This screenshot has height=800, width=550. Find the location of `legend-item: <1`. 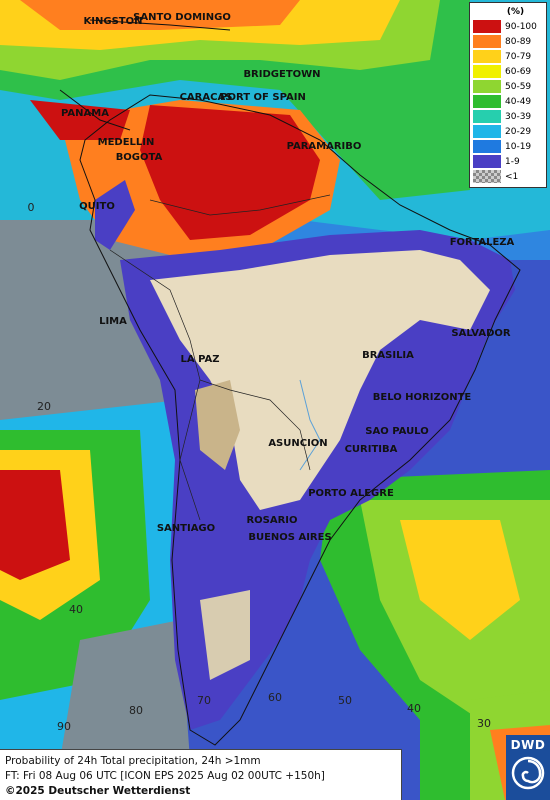

legend-item: <1 is located at coordinates (508, 176).